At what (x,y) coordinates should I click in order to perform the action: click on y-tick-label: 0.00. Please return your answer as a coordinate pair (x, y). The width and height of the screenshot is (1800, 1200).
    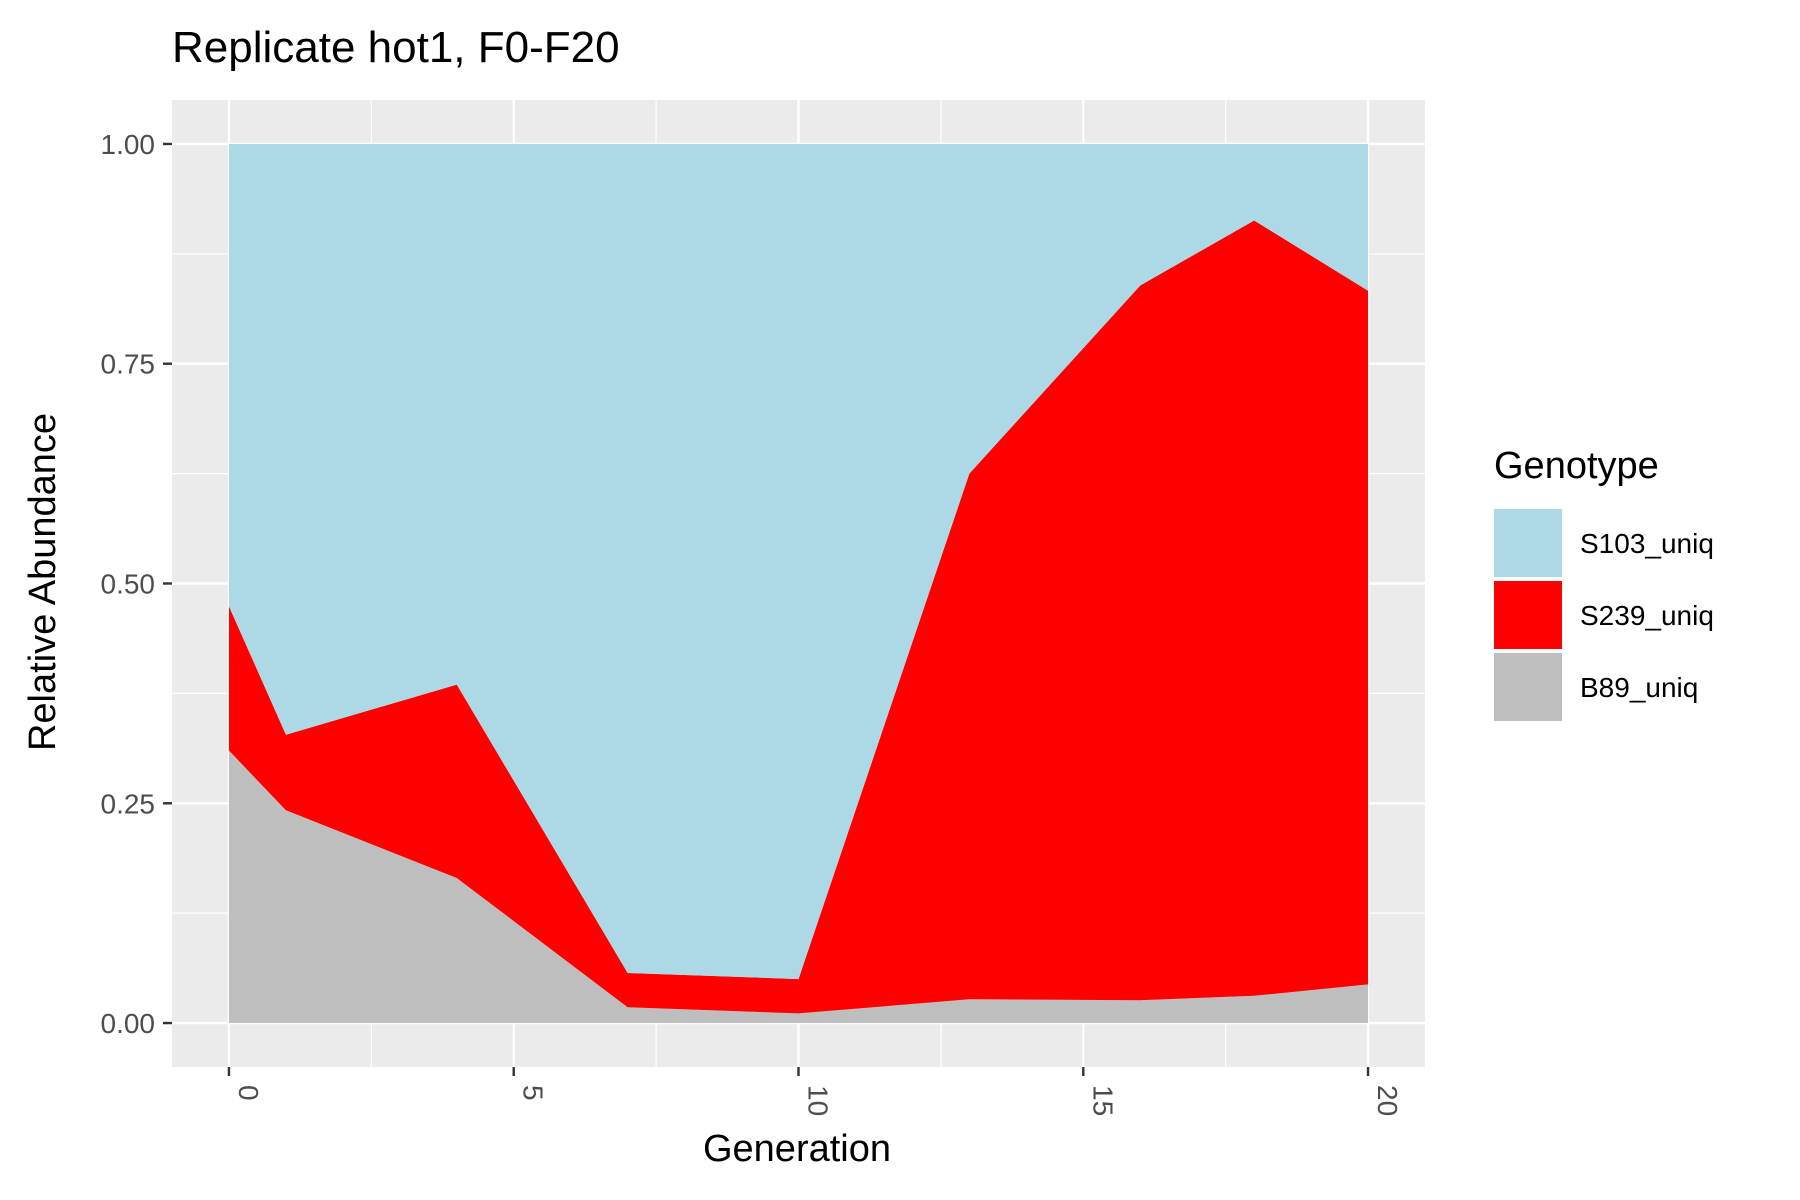
    Looking at the image, I should click on (128, 1023).